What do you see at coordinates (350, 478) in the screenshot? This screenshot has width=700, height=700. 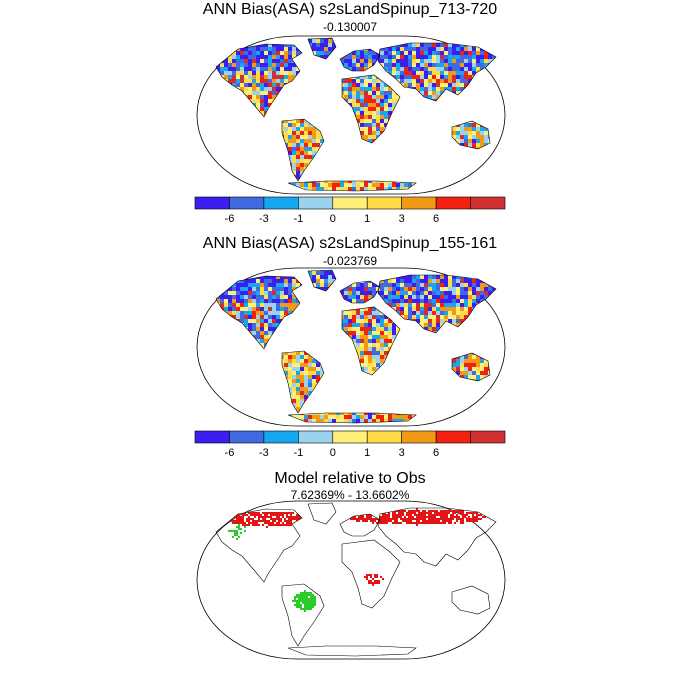 I see `panel3-title: Model relative to Obs` at bounding box center [350, 478].